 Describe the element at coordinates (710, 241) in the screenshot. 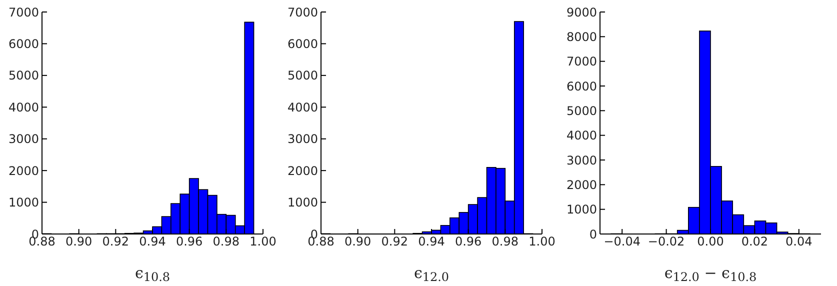

I see `x-tick-label: 0.00` at that location.